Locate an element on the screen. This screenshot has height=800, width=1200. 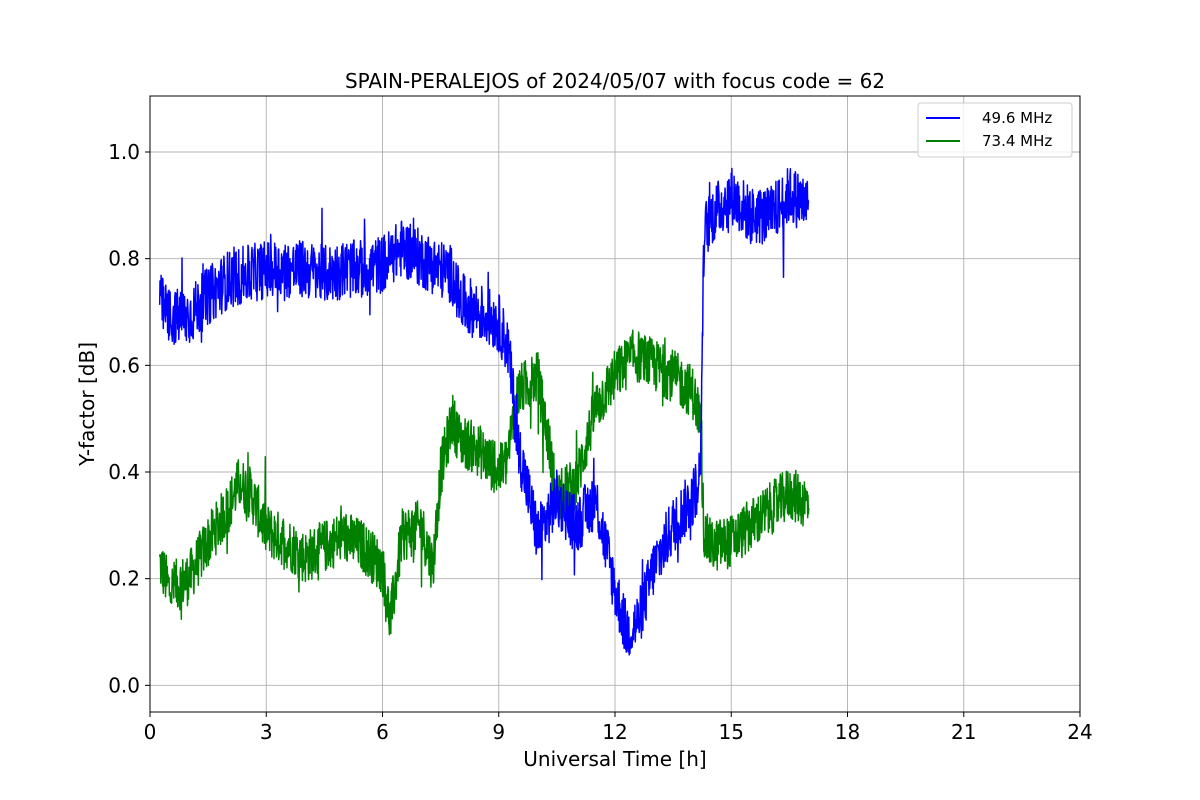
x-axis-label: Universal Time [h] is located at coordinates (614, 759).